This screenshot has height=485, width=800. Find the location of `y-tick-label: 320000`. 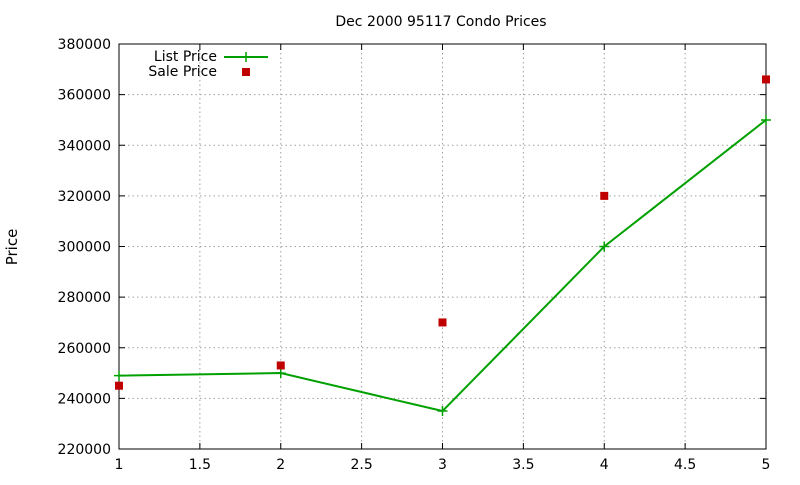

y-tick-label: 320000 is located at coordinates (84, 197).